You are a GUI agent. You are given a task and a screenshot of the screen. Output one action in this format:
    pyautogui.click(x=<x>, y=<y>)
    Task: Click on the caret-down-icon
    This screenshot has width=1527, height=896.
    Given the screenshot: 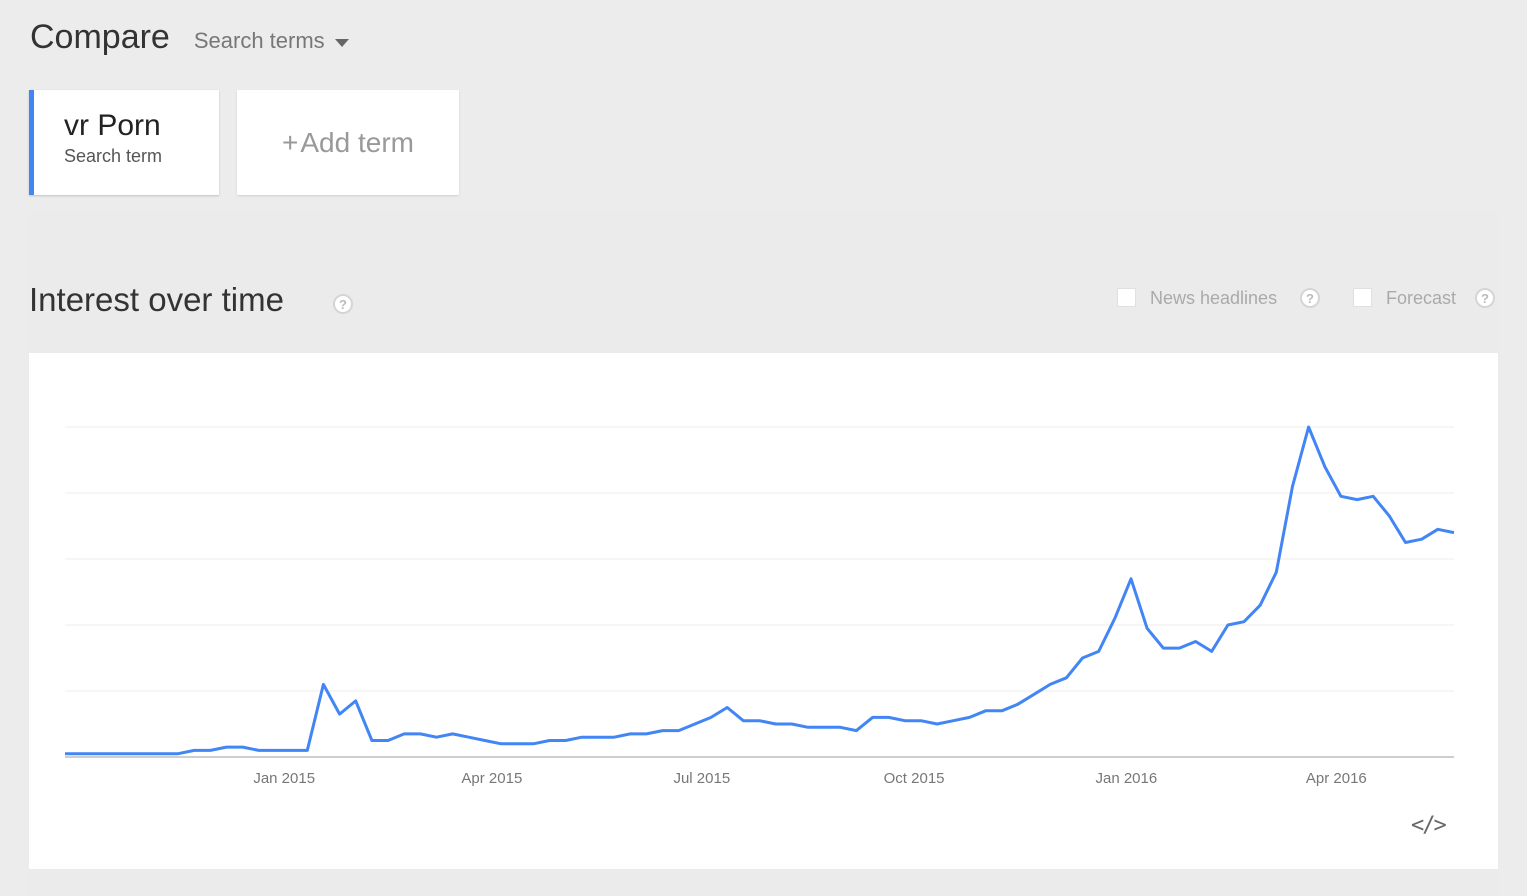 What is the action you would take?
    pyautogui.click(x=341, y=43)
    